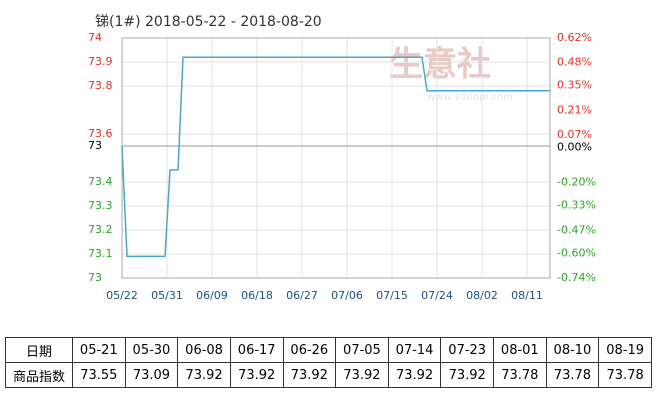 The width and height of the screenshot is (659, 404). I want to click on x-tick-label: 06/09, so click(212, 295).